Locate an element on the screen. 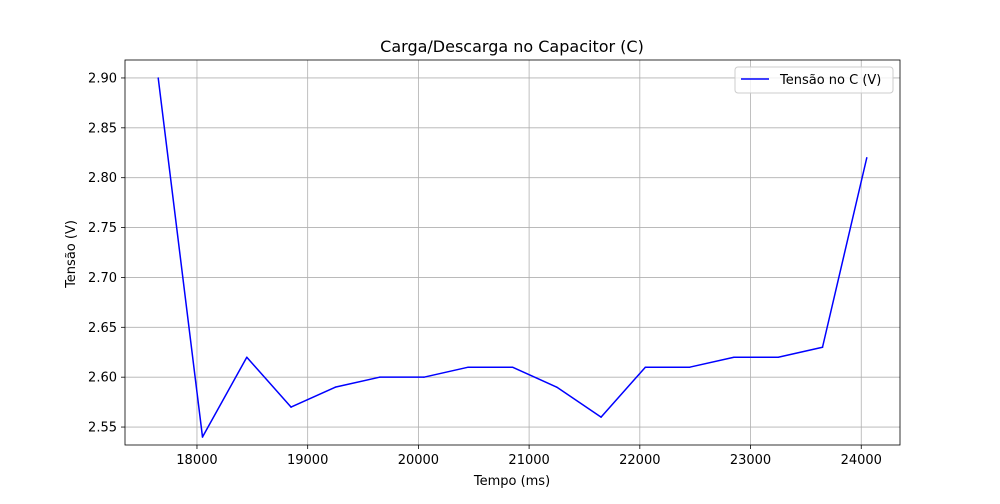 The width and height of the screenshot is (1000, 504). y-tick-label: 2.70 is located at coordinates (102, 278).